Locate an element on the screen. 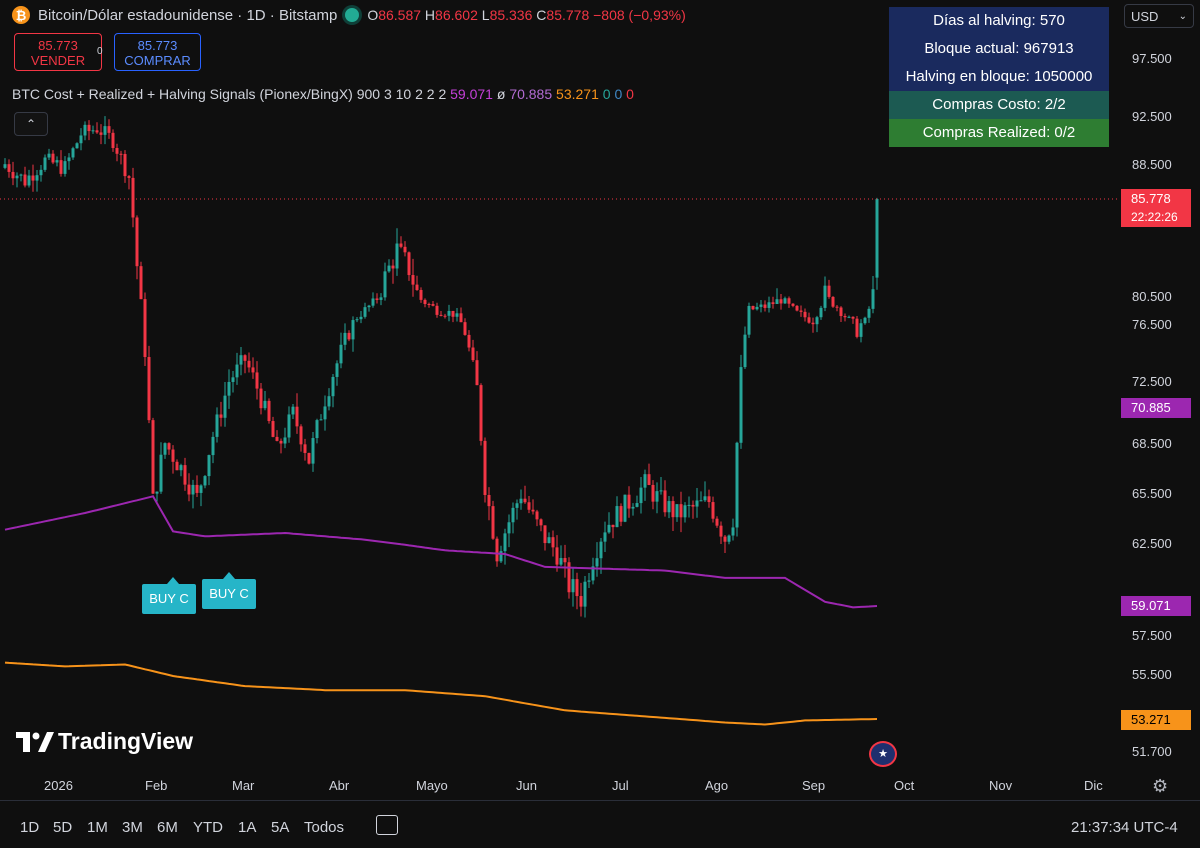 The height and width of the screenshot is (848, 1200). us-flag-icon: ★ is located at coordinates (883, 754).